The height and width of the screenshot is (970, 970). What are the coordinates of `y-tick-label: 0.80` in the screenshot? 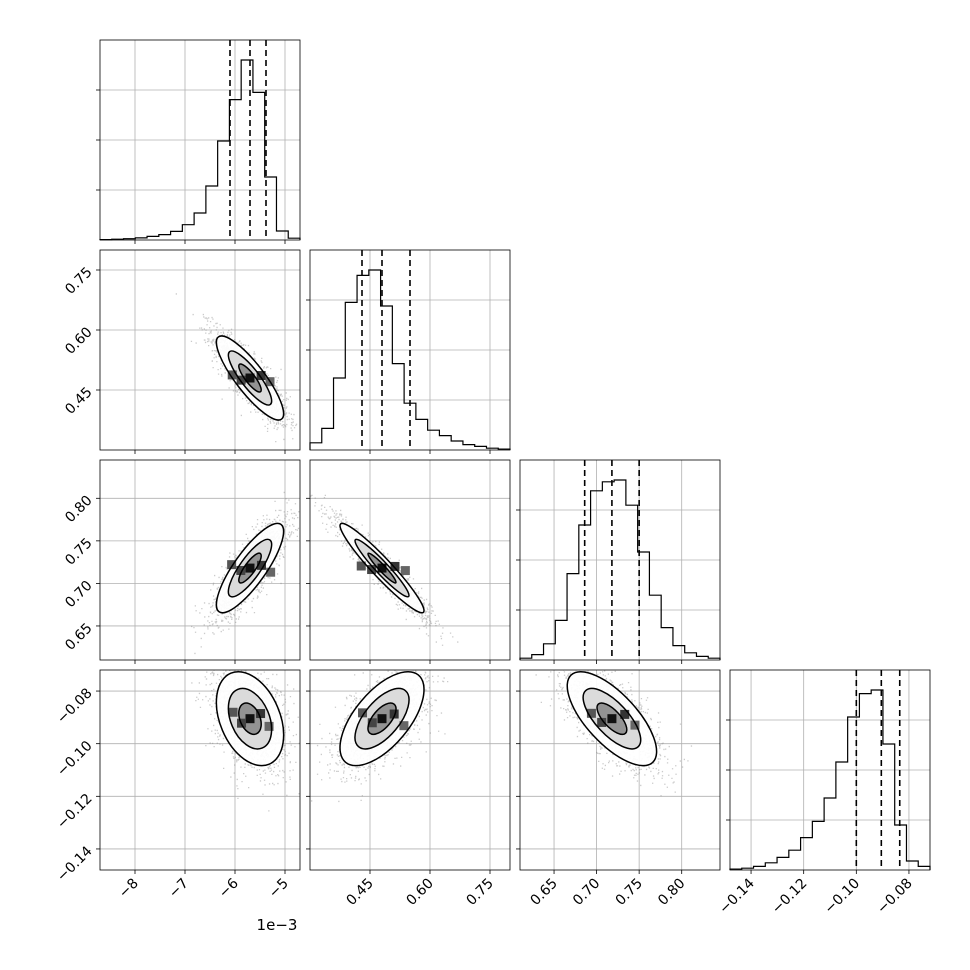 It's located at (78, 509).